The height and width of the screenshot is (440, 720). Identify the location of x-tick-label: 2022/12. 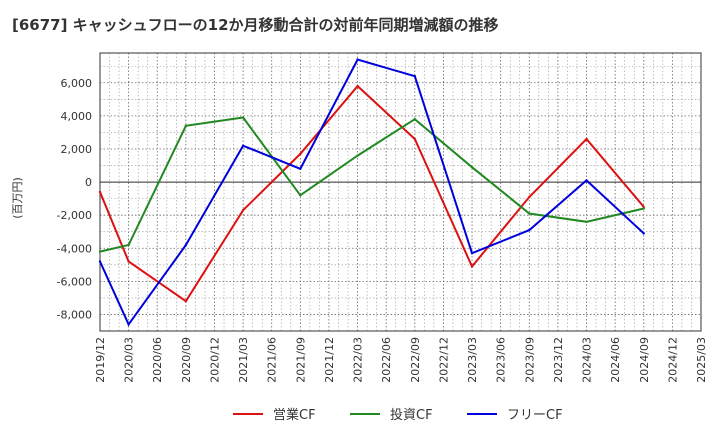
(443, 360).